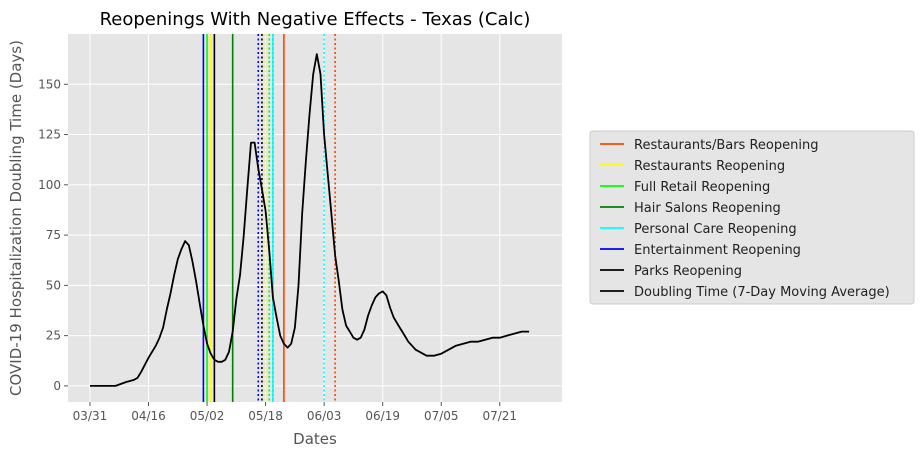 Image resolution: width=923 pixels, height=457 pixels. What do you see at coordinates (702, 187) in the screenshot?
I see `legend-label: Full Retail Reopening` at bounding box center [702, 187].